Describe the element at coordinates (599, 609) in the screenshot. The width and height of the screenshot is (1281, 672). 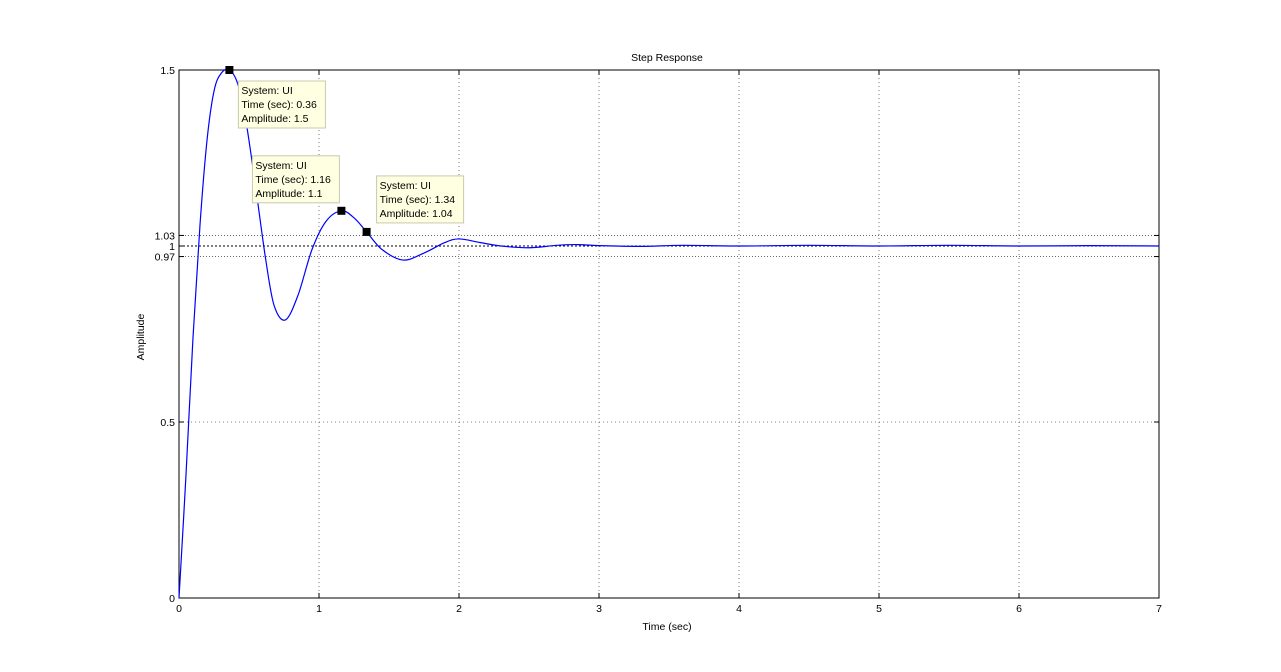
I see `x-tick-label: 3` at that location.